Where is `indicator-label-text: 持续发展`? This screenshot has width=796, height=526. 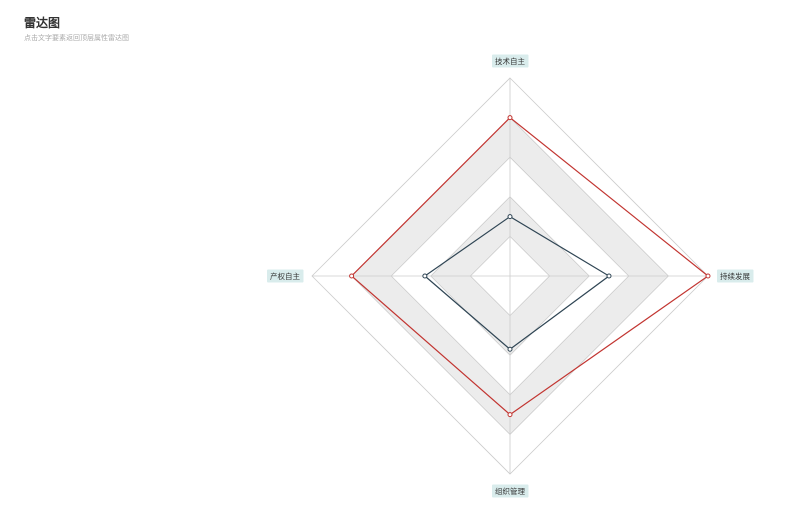 indicator-label-text: 持续发展 is located at coordinates (735, 276).